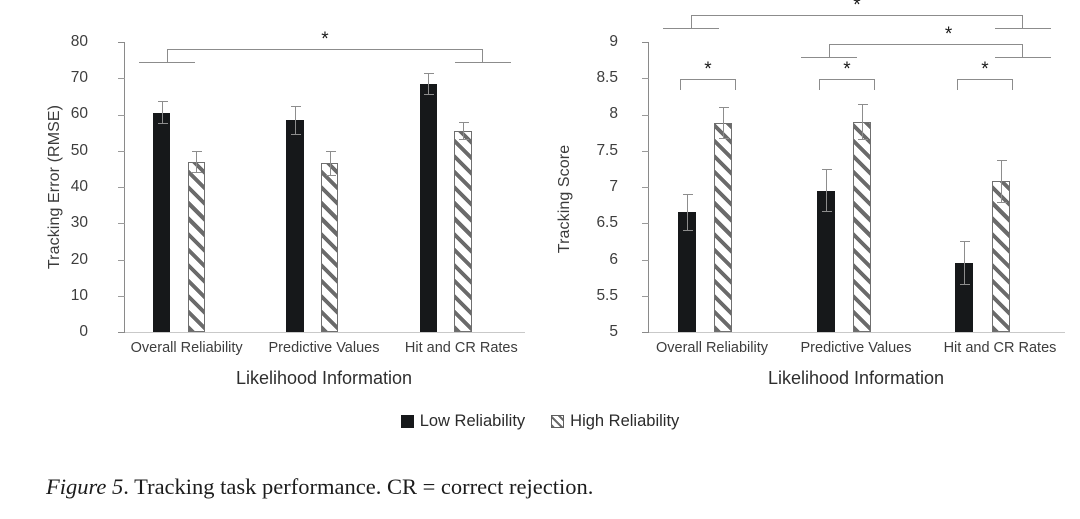 This screenshot has height=519, width=1080. I want to click on legend-label: Low Reliability, so click(472, 421).